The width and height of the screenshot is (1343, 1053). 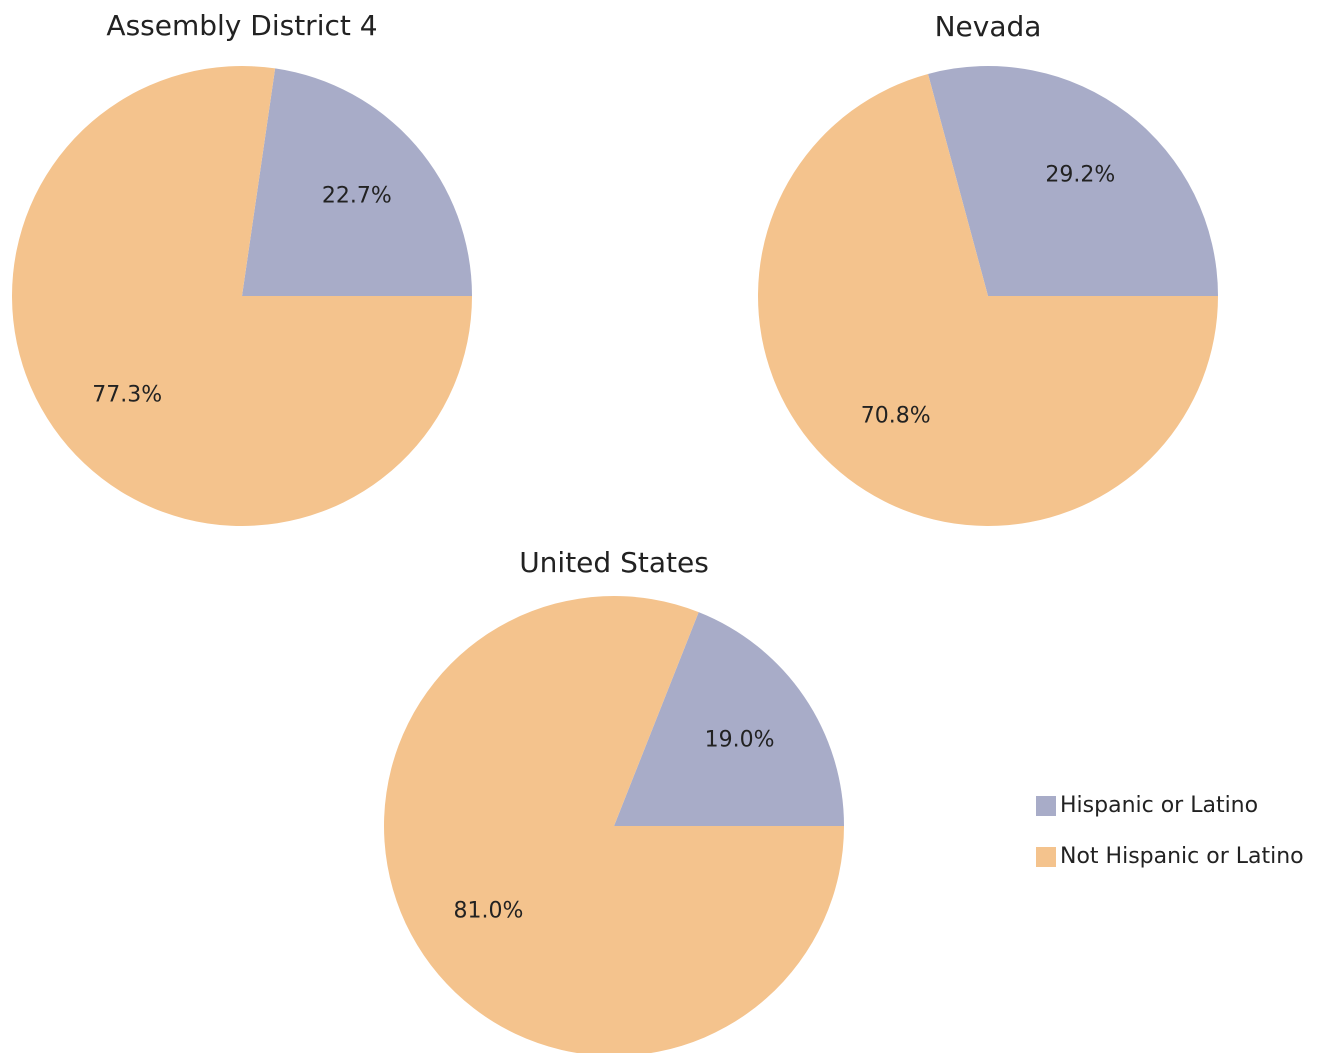 What do you see at coordinates (740, 740) in the screenshot?
I see `value-label: 19.0%` at bounding box center [740, 740].